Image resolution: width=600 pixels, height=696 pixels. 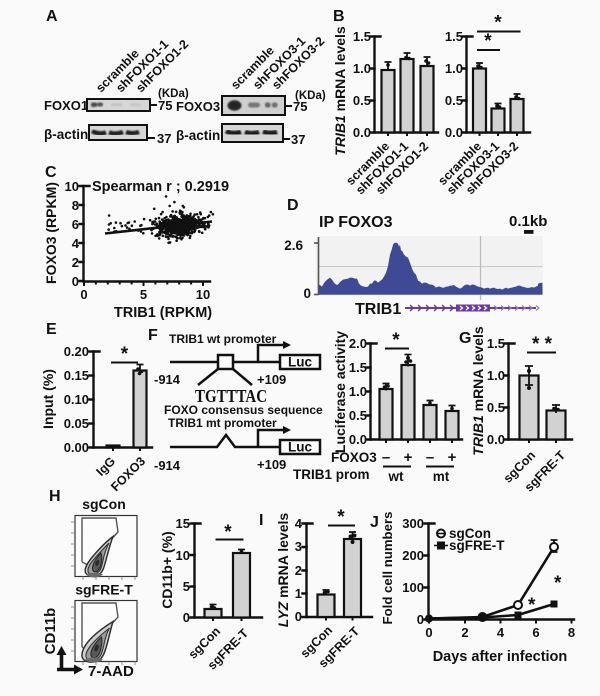 I want to click on svg-text: TGTTTAC, so click(x=231, y=396).